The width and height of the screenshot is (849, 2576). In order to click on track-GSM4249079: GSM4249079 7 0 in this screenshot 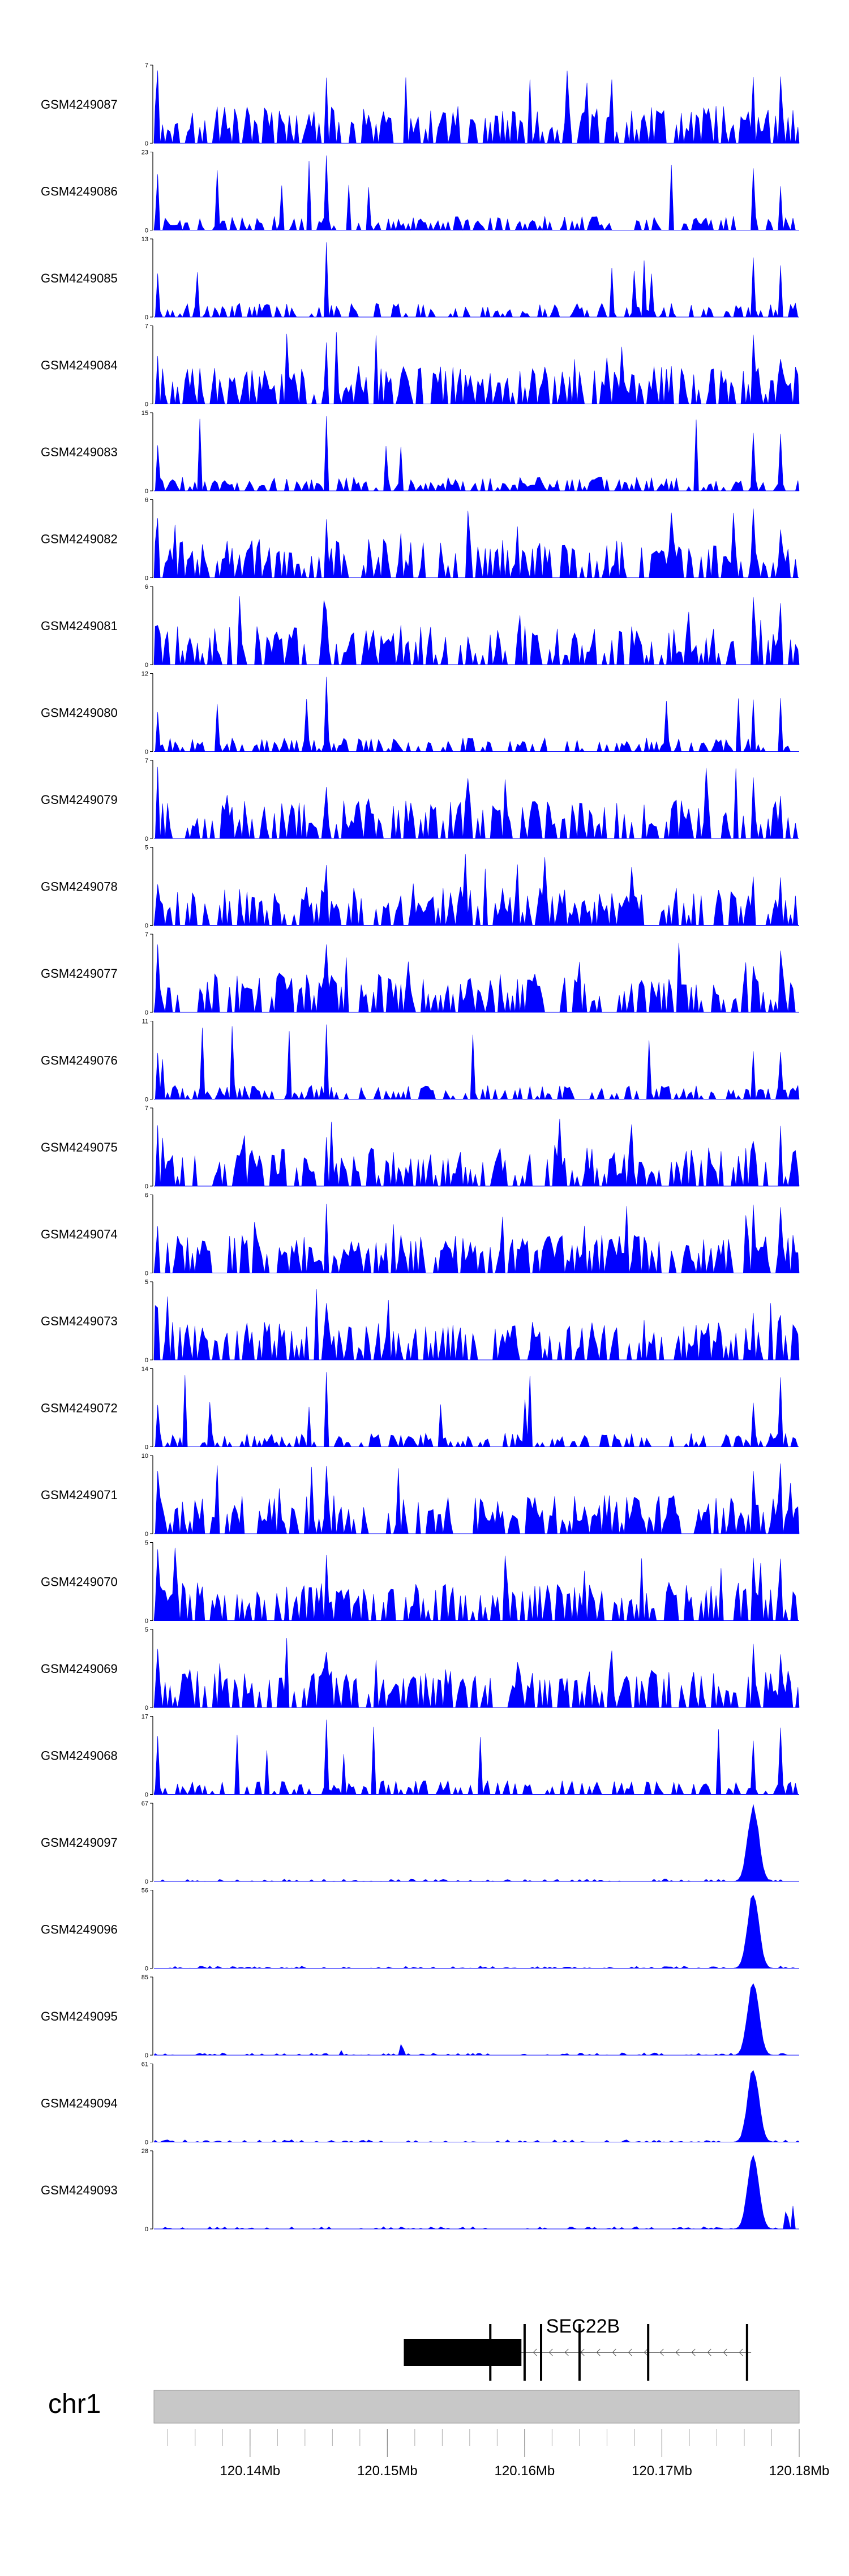, I will do `click(420, 800)`.